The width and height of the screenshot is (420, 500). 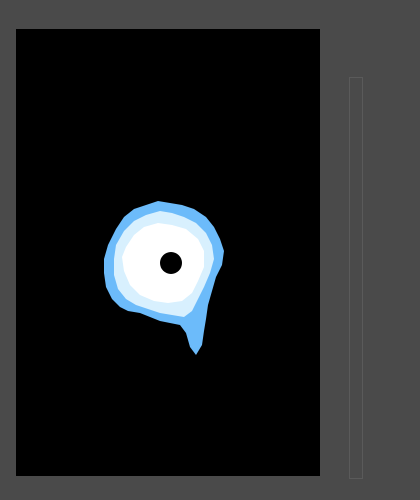 What do you see at coordinates (139, 358) in the screenshot?
I see `land-baffin` at bounding box center [139, 358].